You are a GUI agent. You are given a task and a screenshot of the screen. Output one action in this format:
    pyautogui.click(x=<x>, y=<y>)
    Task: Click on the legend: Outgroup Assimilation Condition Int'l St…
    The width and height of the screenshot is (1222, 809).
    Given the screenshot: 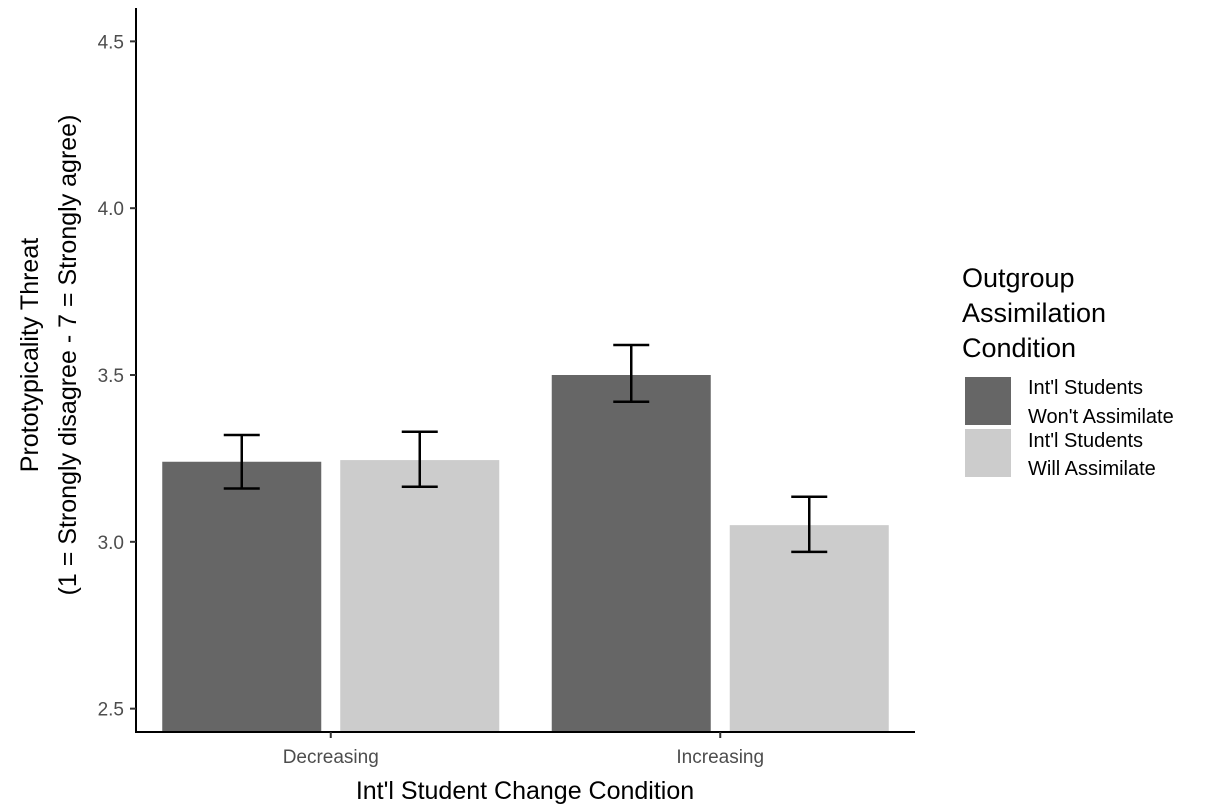 What is the action you would take?
    pyautogui.click(x=1068, y=371)
    